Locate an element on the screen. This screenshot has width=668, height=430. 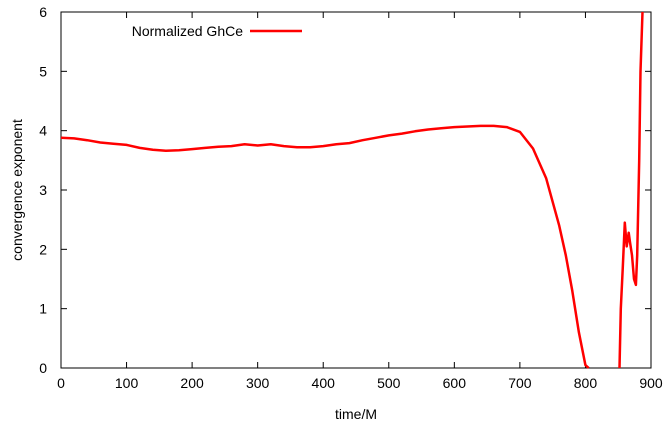
x-tick-label: 900 is located at coordinates (651, 383).